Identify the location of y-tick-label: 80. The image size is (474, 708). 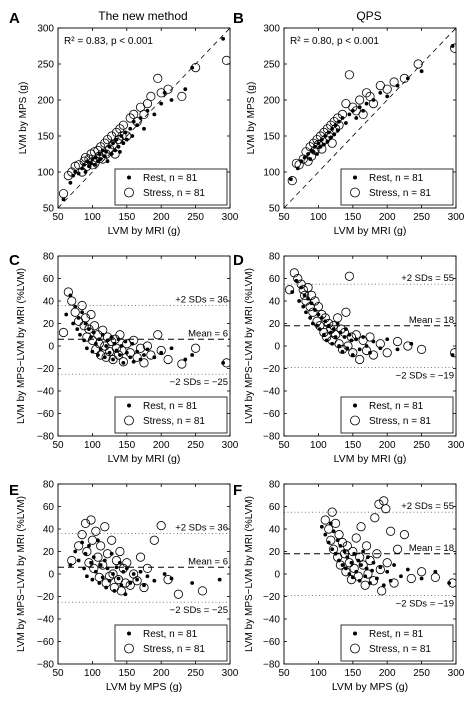
(275, 257).